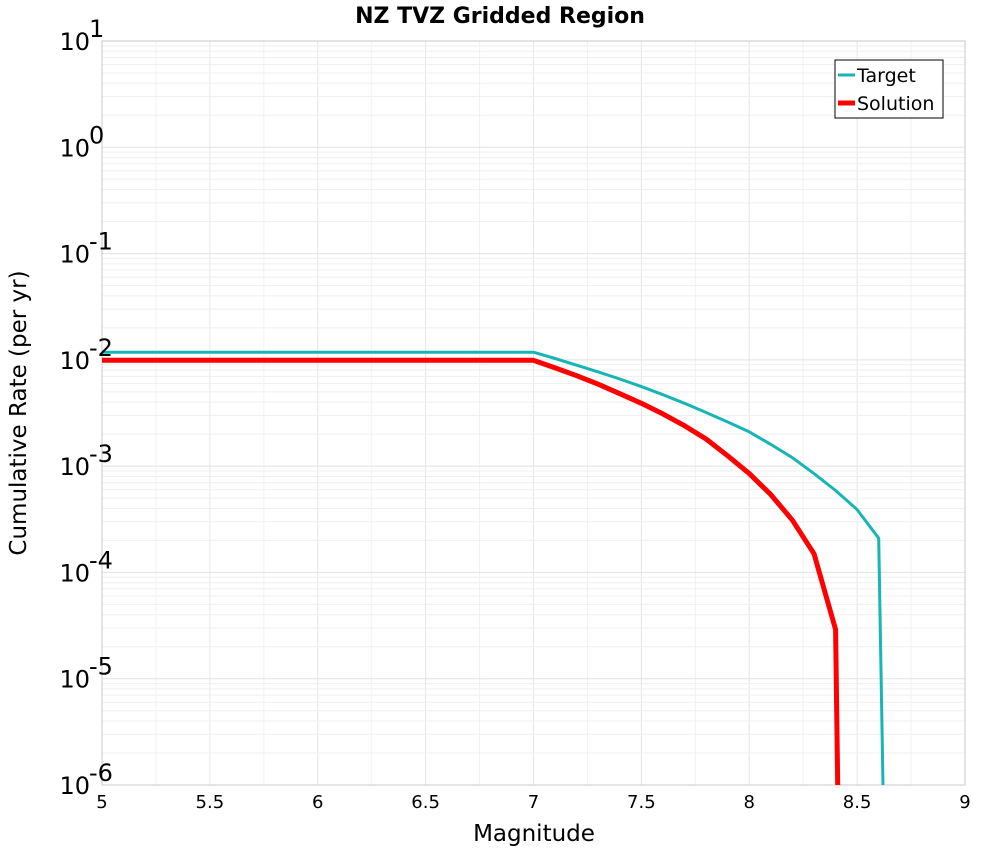 Image resolution: width=1000 pixels, height=850 pixels. Describe the element at coordinates (886, 76) in the screenshot. I see `legend-label-target: Target` at that location.